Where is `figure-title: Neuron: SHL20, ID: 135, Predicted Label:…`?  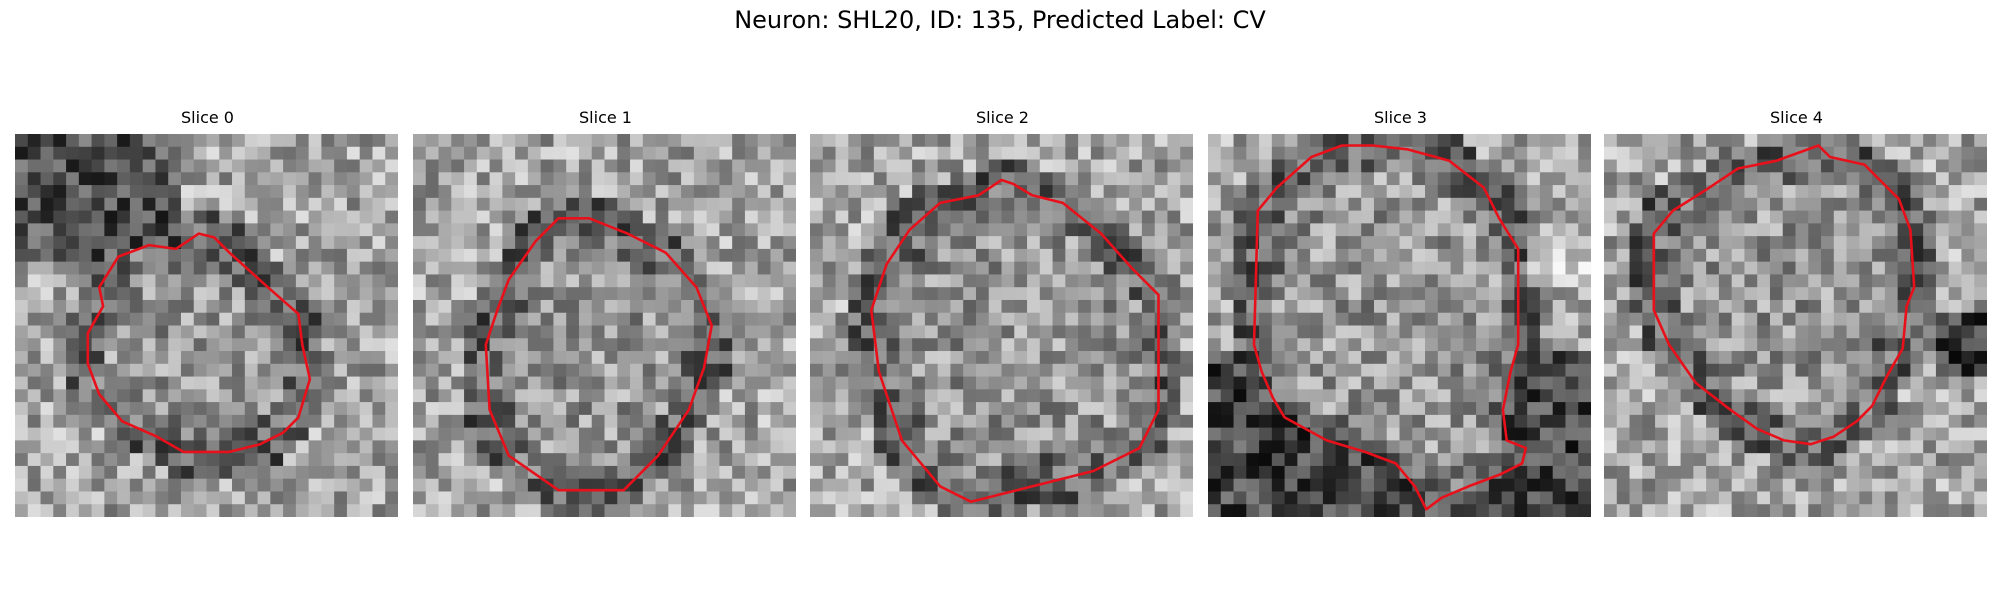
figure-title: Neuron: SHL20, ID: 135, Predicted Label:… is located at coordinates (1000, 20).